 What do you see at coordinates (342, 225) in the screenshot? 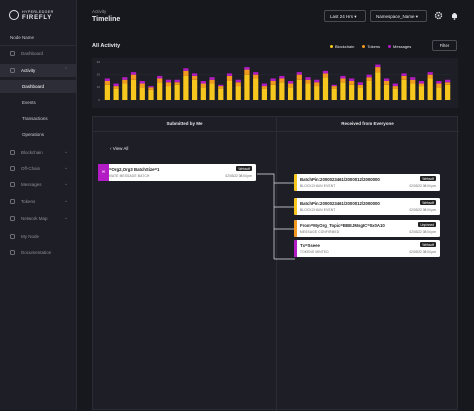
I see `card-title: From=MyOrg_Topic=BBEJMsgIC=0x0A10` at bounding box center [342, 225].